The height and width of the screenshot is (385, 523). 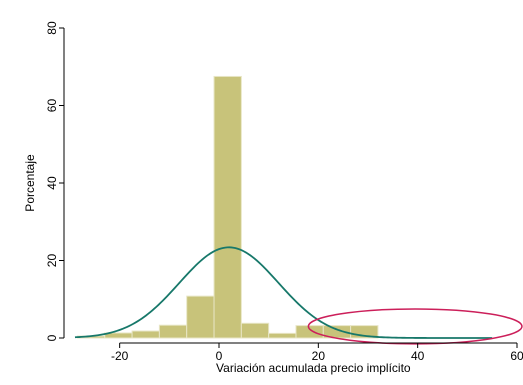 I want to click on y-tick-label: 40, so click(x=52, y=183).